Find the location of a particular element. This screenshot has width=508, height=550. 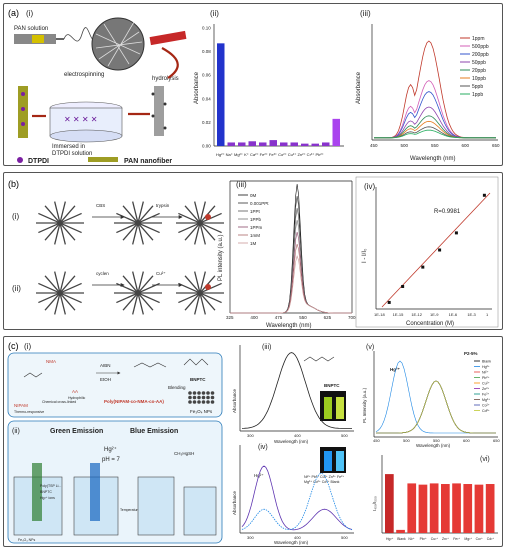

fiber-yellow is located at coordinates (23, 112).